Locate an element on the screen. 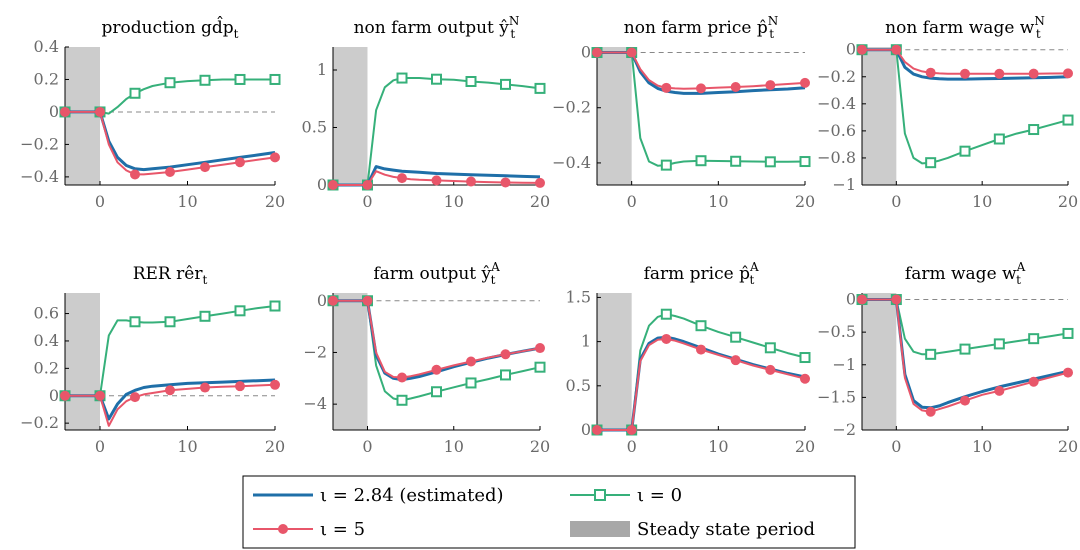 Image resolution: width=1080 pixels, height=550 pixels. y-tick-label: −1 is located at coordinates (844, 364).